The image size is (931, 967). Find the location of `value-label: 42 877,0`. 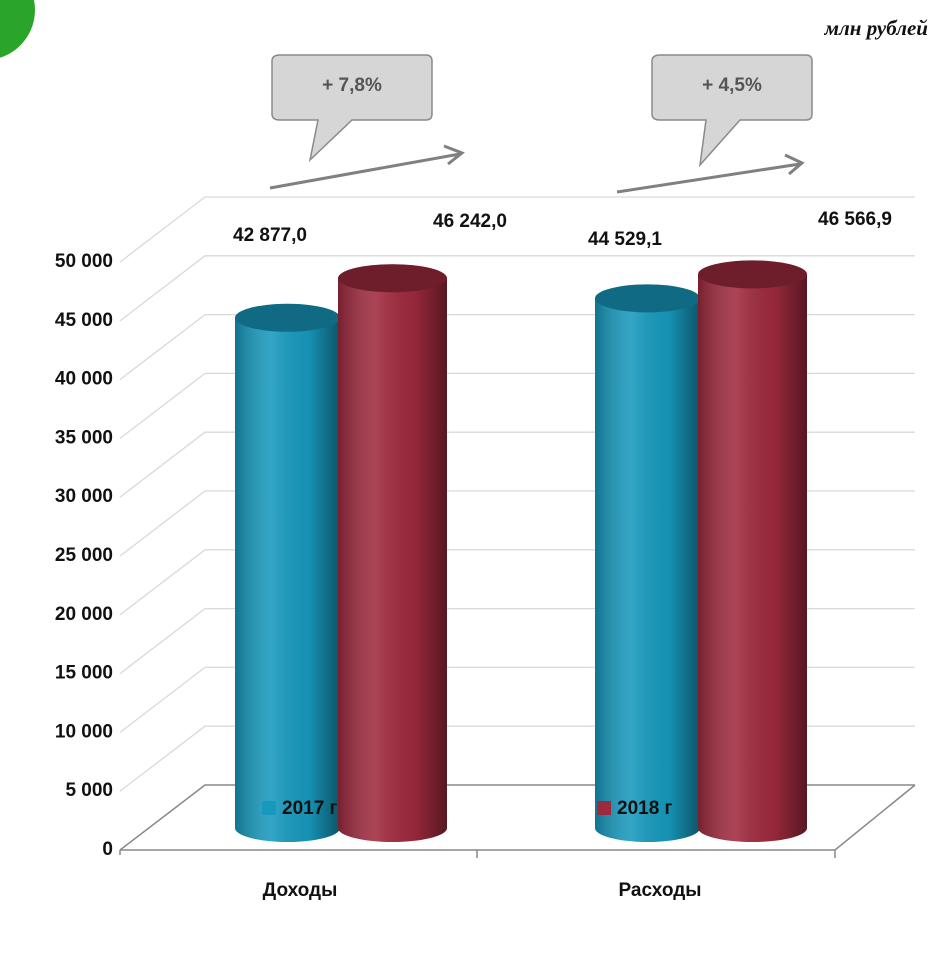

value-label: 42 877,0 is located at coordinates (270, 235).